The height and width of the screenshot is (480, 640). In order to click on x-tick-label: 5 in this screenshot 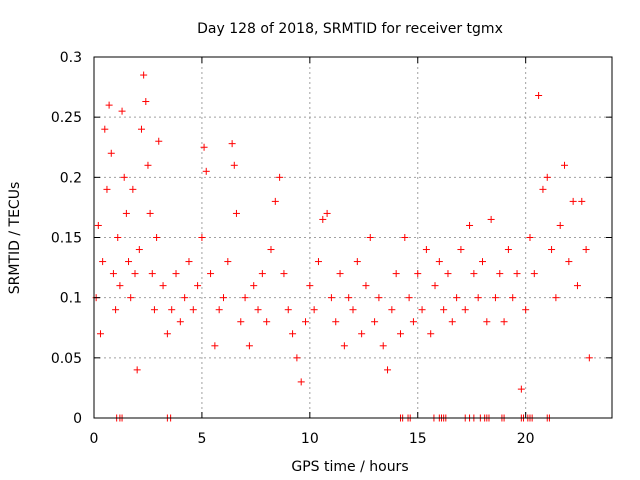, I will do `click(201, 439)`.